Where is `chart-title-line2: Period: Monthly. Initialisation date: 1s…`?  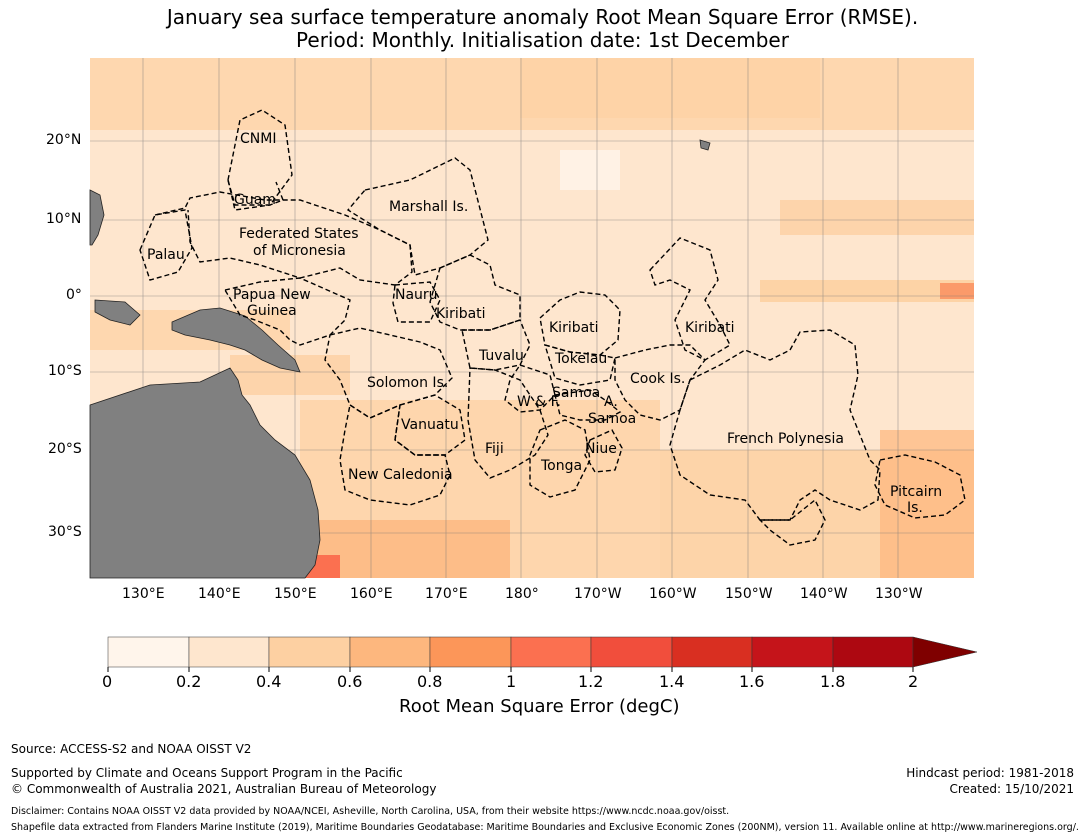
chart-title-line2: Period: Monthly. Initialisation date: 1s… is located at coordinates (542, 40).